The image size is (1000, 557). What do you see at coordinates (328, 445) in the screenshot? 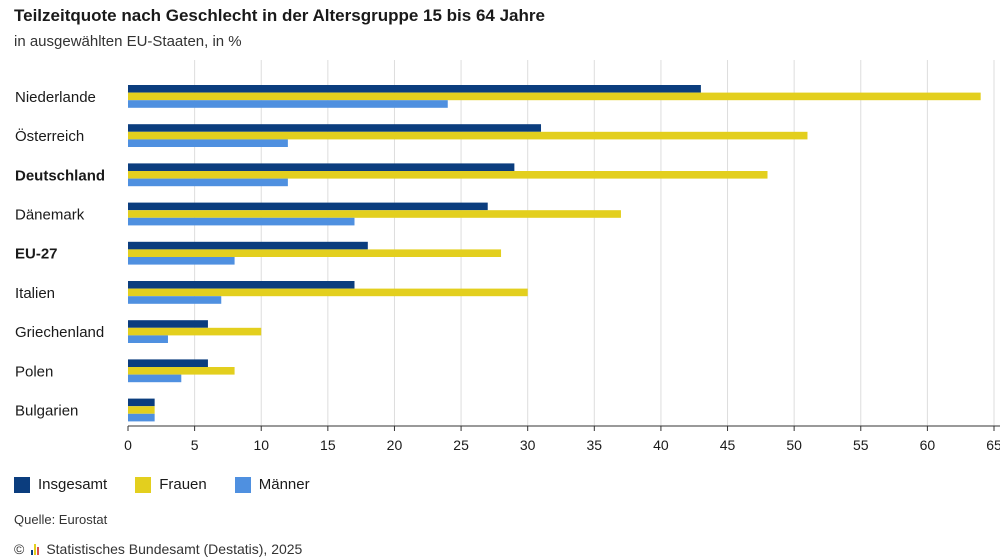
I see `x-tick-label-15: 15` at bounding box center [328, 445].